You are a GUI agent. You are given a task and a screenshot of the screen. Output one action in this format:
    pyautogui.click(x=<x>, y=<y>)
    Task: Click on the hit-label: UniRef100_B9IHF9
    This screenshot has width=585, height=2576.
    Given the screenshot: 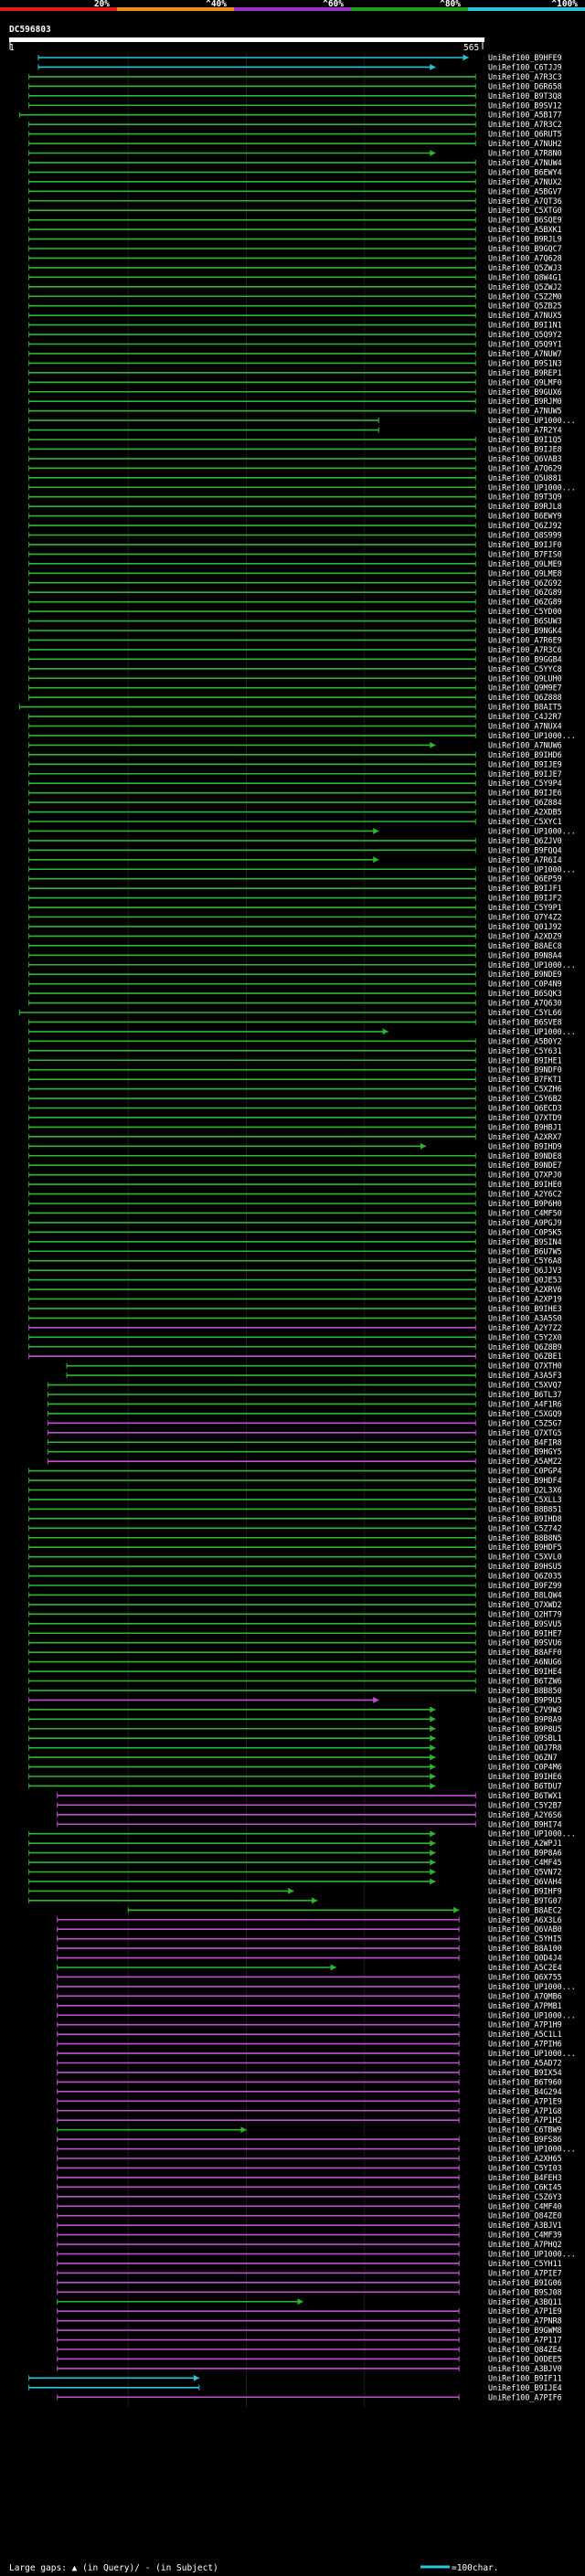 What is the action you would take?
    pyautogui.click(x=525, y=1890)
    